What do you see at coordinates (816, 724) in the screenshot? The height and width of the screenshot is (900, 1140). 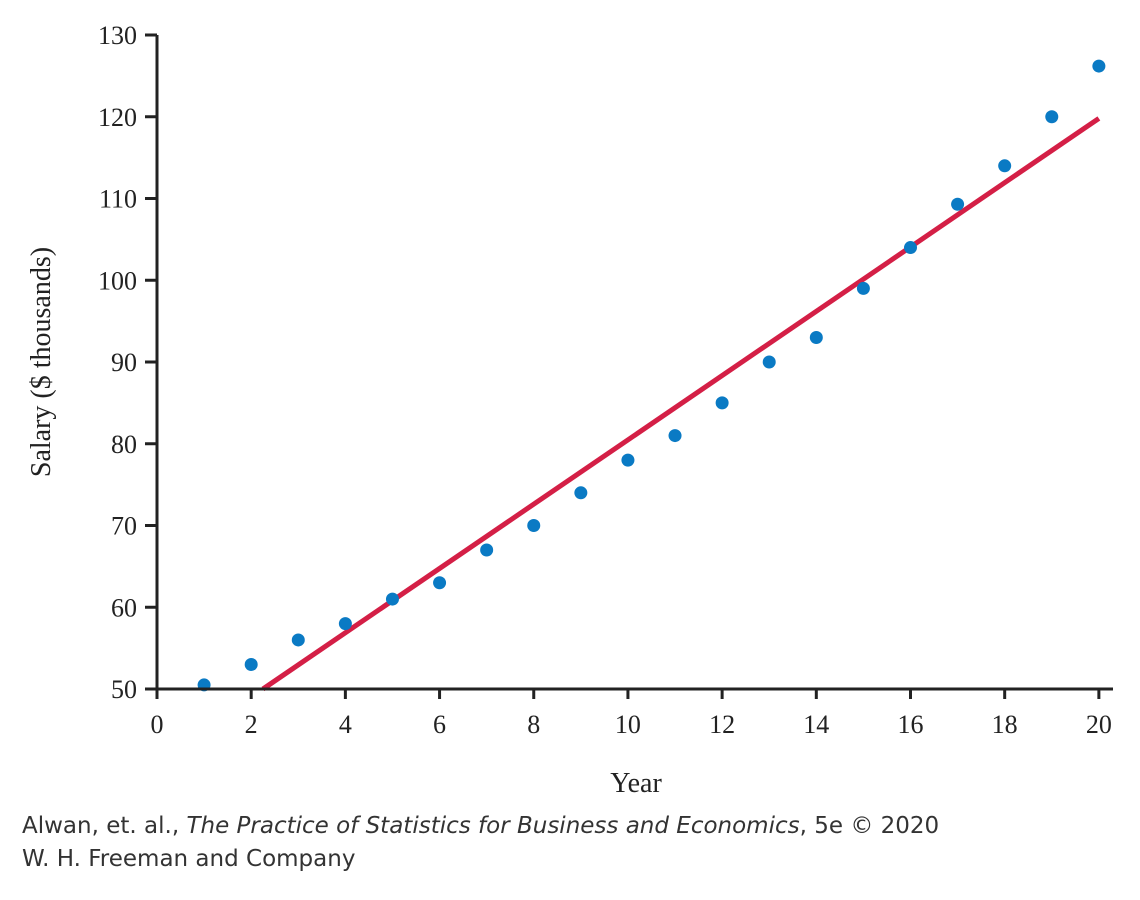 I see `x-tick-label: 14` at bounding box center [816, 724].